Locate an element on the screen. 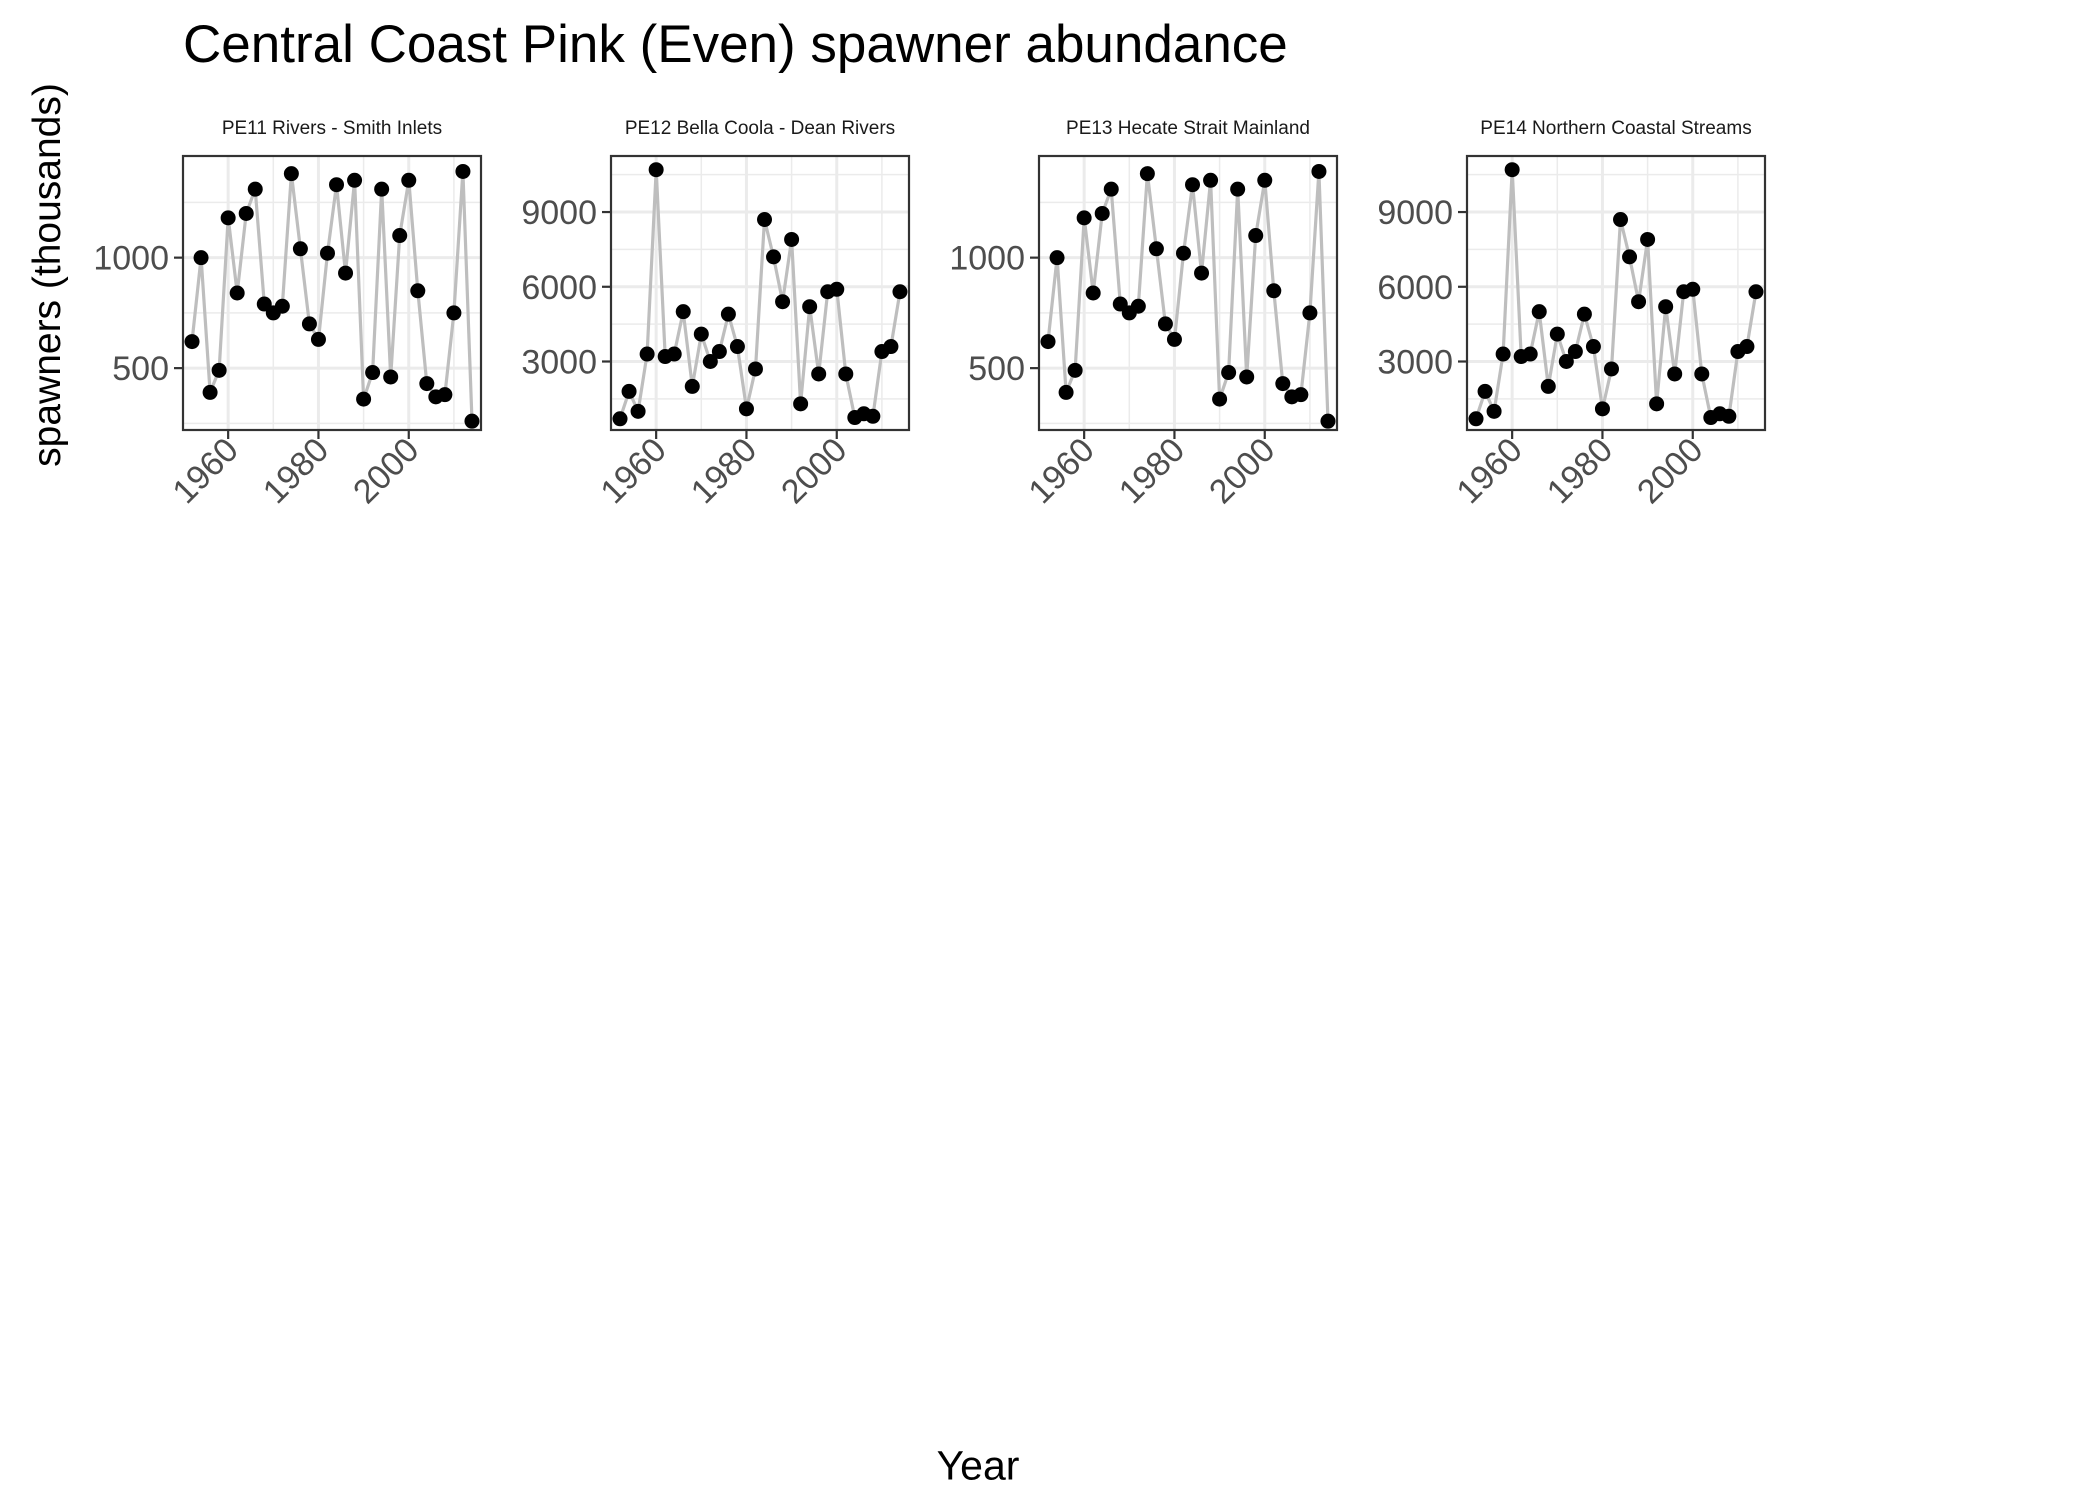 The width and height of the screenshot is (2100, 1500). y-tick-label: 3000 is located at coordinates (1415, 363).